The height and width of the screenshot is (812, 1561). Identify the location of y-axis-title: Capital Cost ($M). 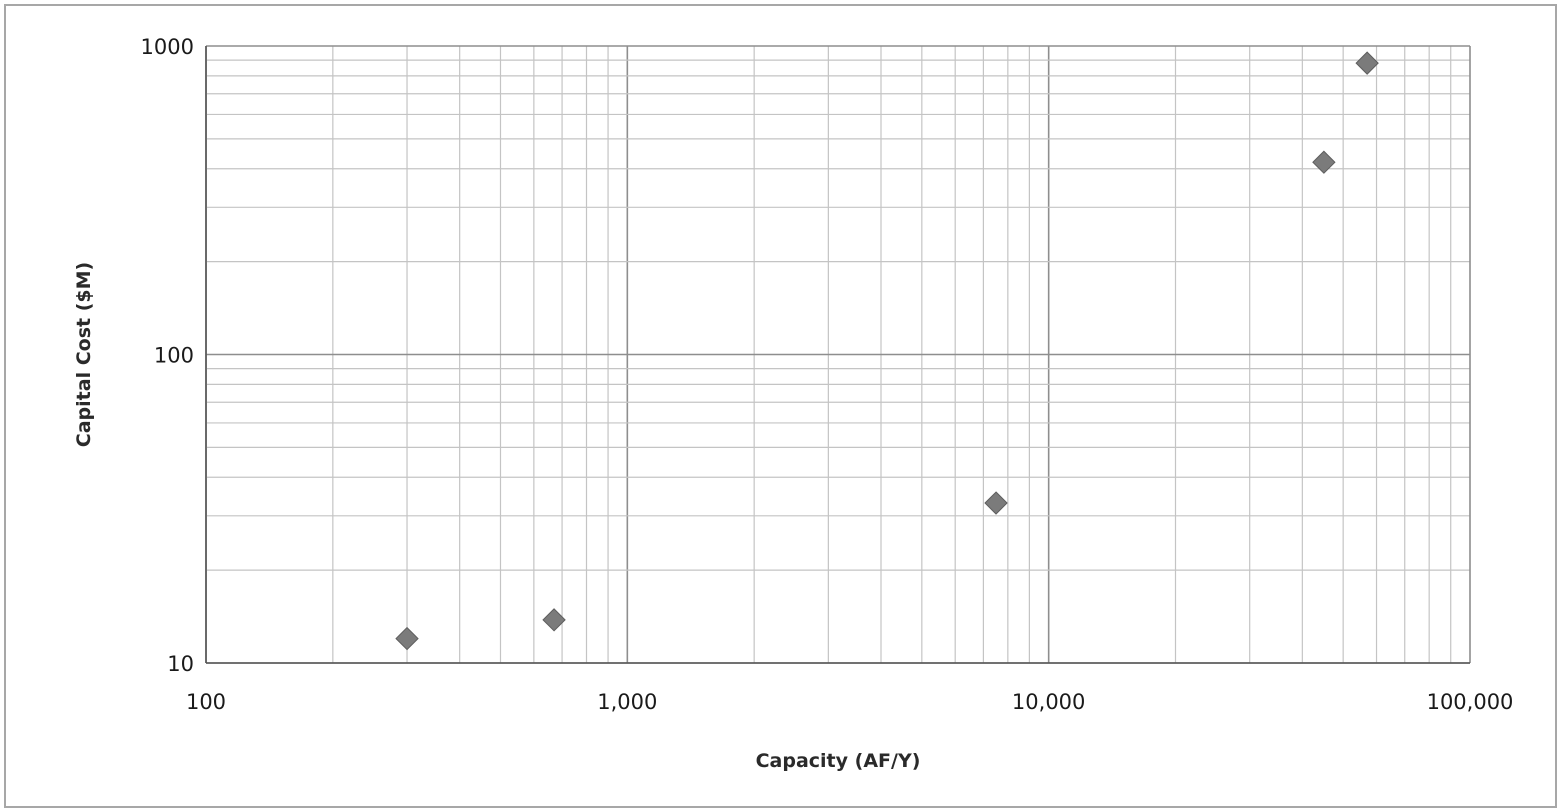
(84, 354).